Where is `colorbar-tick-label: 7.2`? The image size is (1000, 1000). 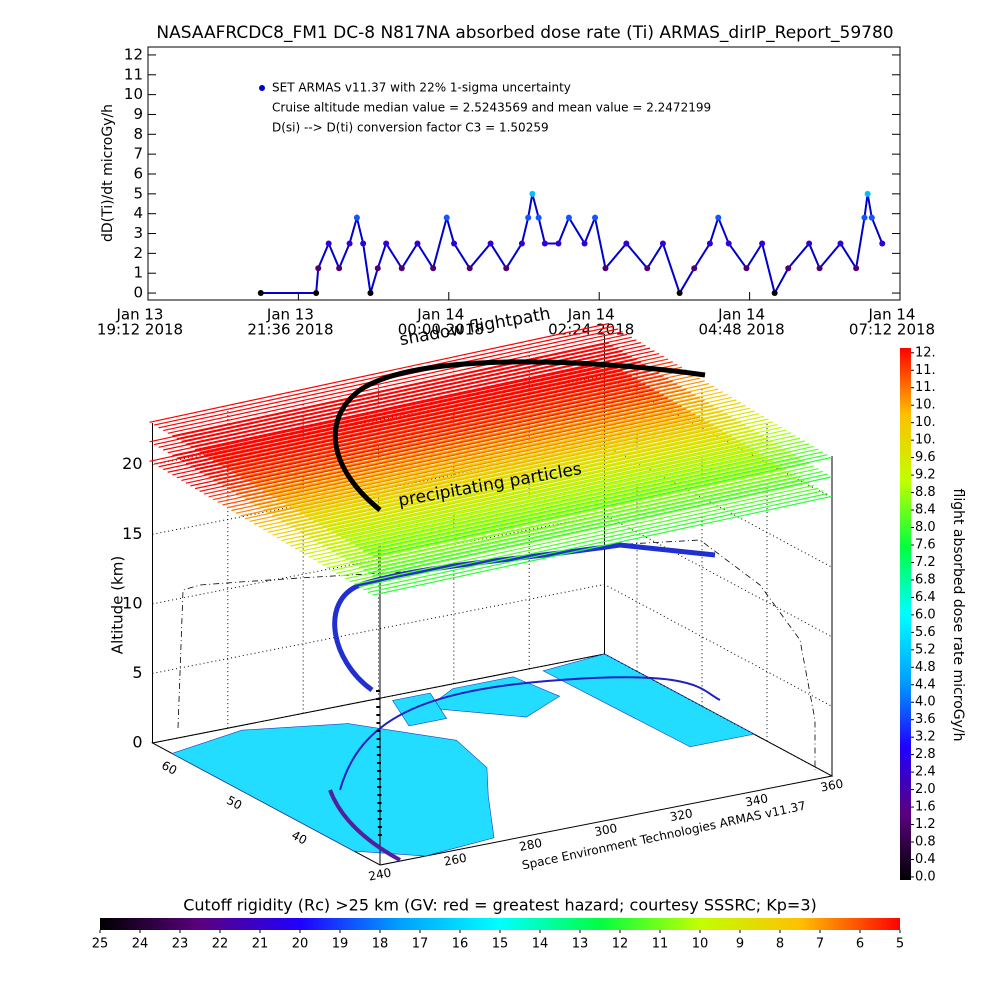
colorbar-tick-label: 7.2 is located at coordinates (925, 562).